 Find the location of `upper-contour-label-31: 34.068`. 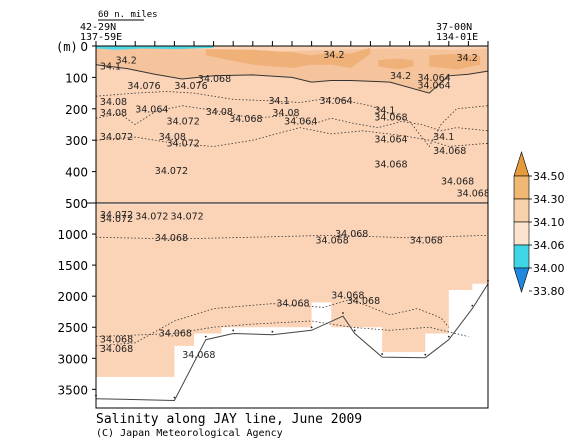

upper-contour-label-31: 34.068 is located at coordinates (473, 194).